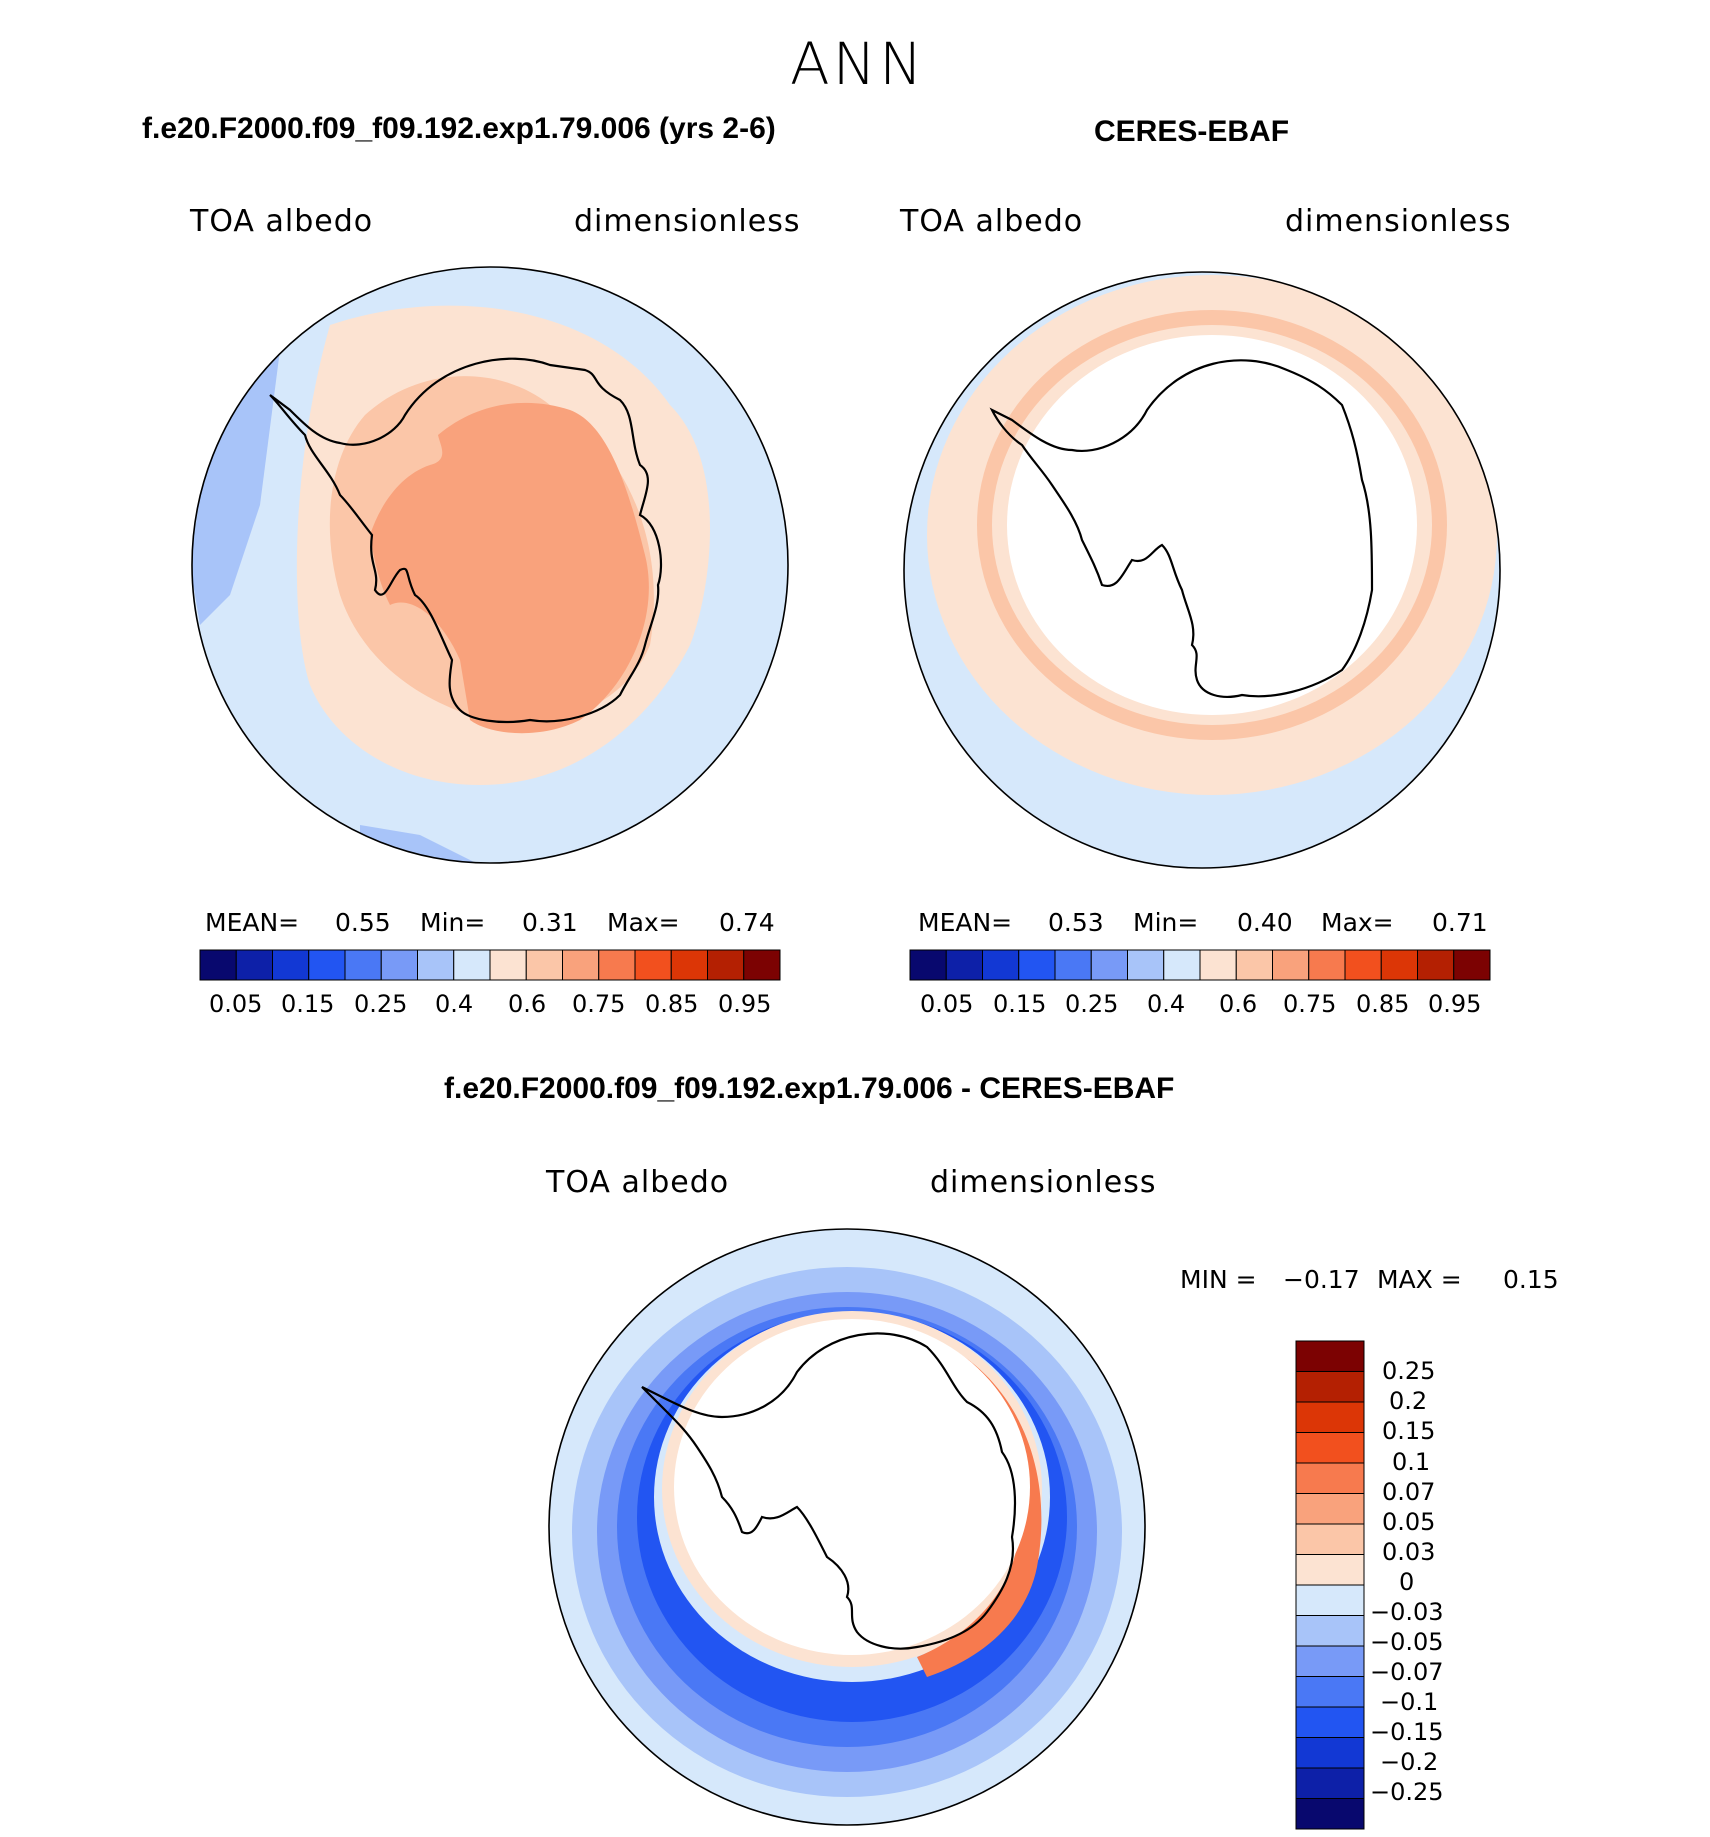 The height and width of the screenshot is (1837, 1710). Describe the element at coordinates (1409, 1702) in the screenshot. I see `diff-tick: −0.1` at that location.